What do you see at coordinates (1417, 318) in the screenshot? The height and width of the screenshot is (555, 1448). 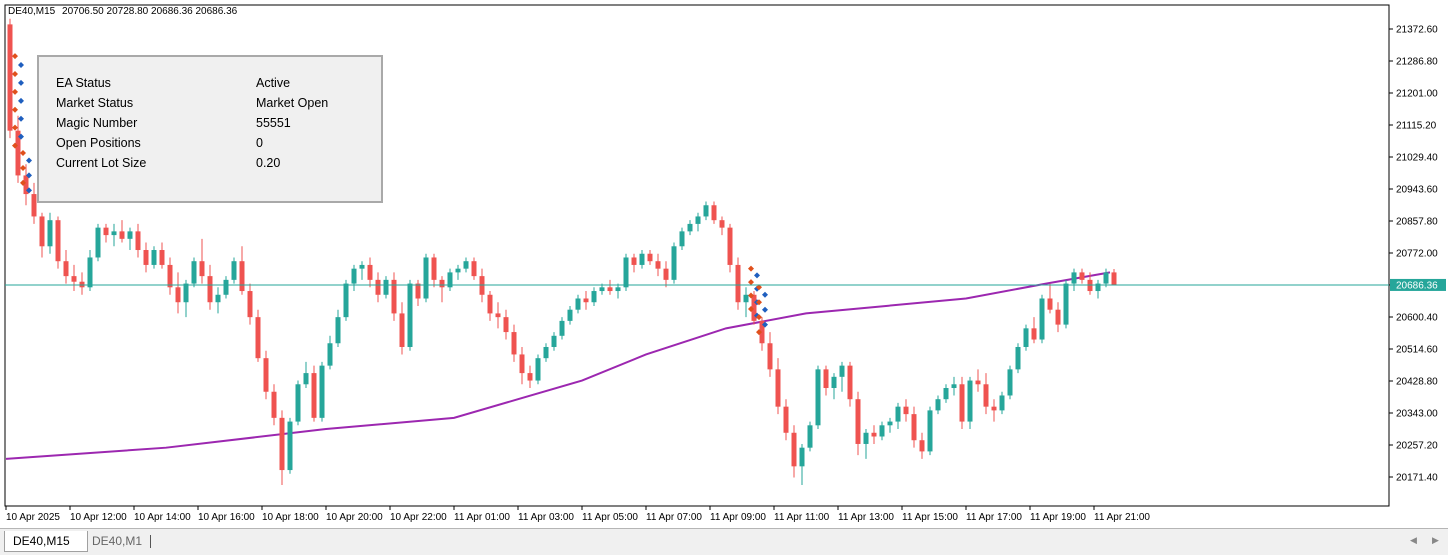 I see `price-tick-label: 20600.40` at bounding box center [1417, 318].